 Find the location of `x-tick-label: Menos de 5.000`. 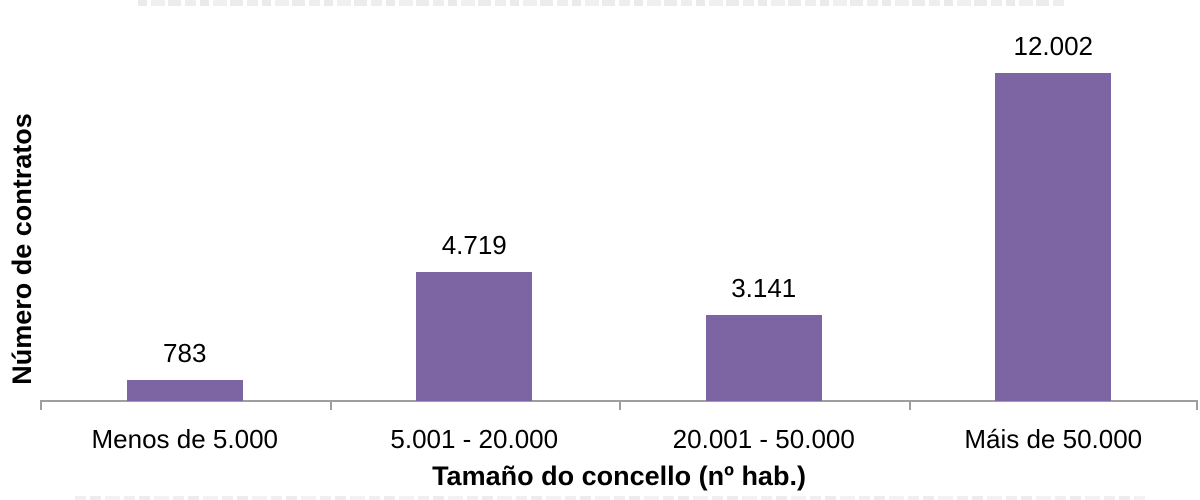

x-tick-label: Menos de 5.000 is located at coordinates (184, 439).